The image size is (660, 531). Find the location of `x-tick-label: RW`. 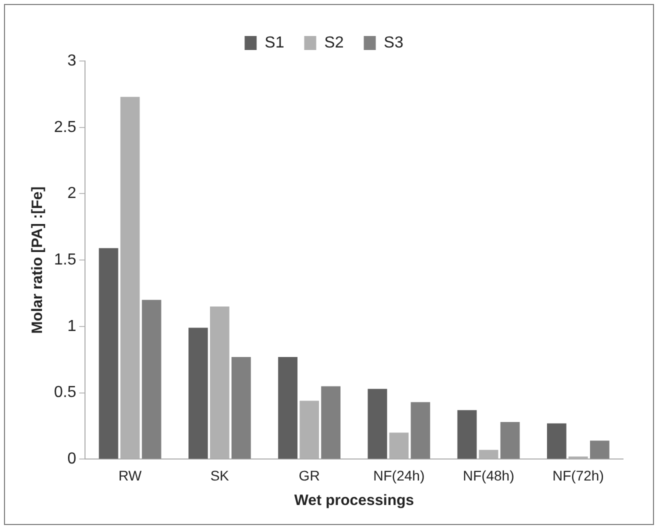

x-tick-label: RW is located at coordinates (130, 475).